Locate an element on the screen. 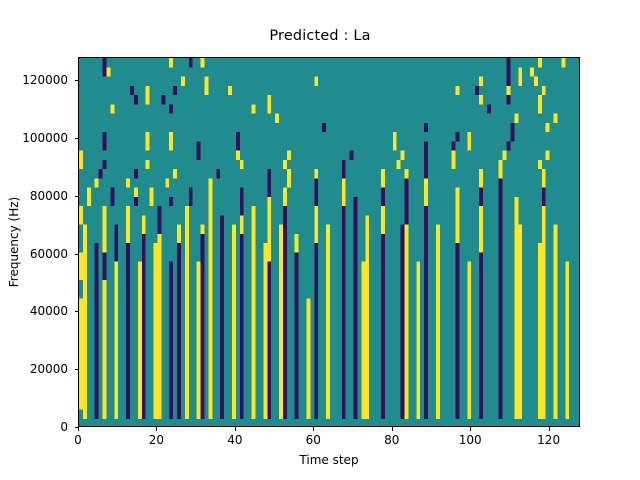 Image resolution: width=640 pixels, height=480 pixels. y-tick-label: 80000 is located at coordinates (48, 195).